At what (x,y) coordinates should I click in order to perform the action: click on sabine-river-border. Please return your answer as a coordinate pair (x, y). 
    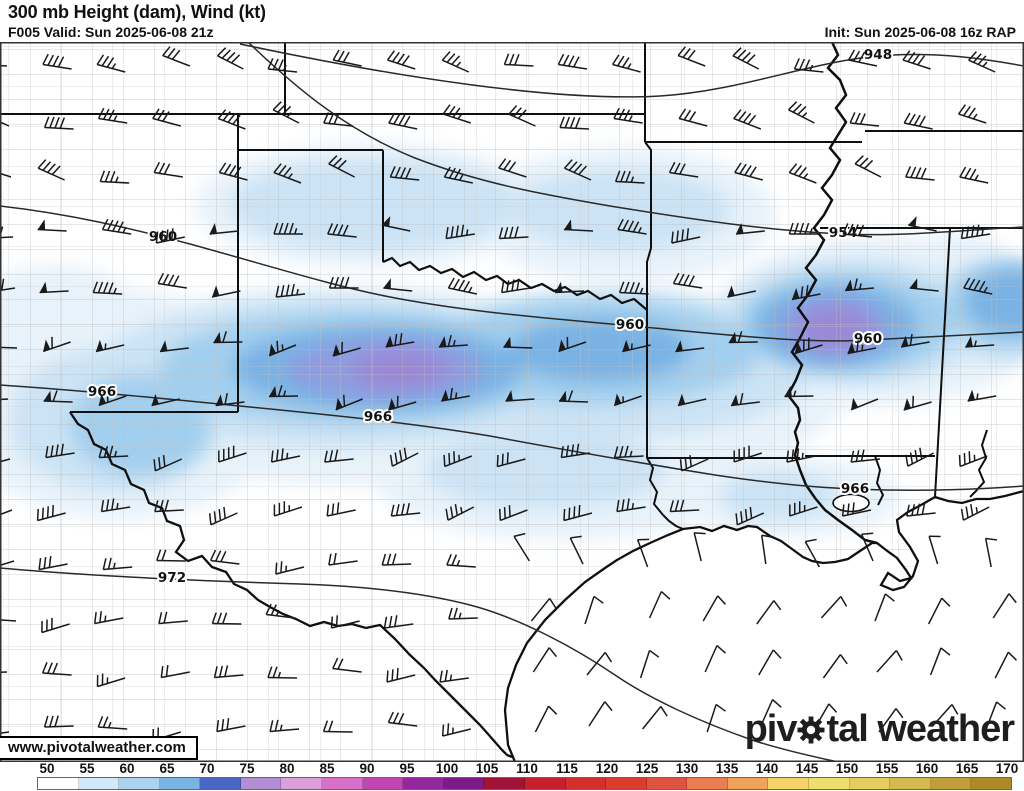
    Looking at the image, I should click on (665, 493).